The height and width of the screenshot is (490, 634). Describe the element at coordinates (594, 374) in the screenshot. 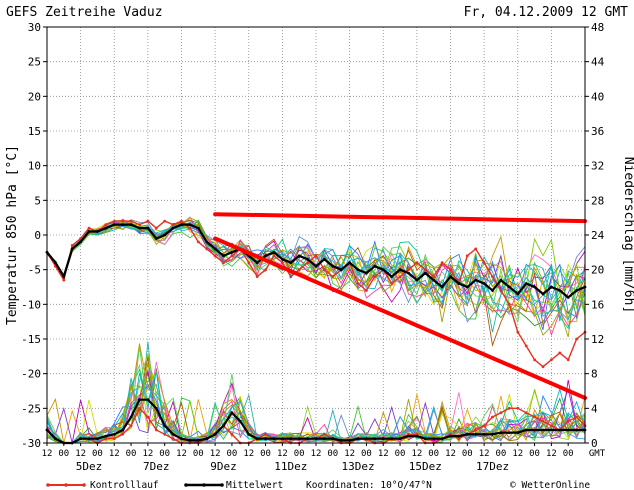

I see `y2-tick-label: 8` at that location.